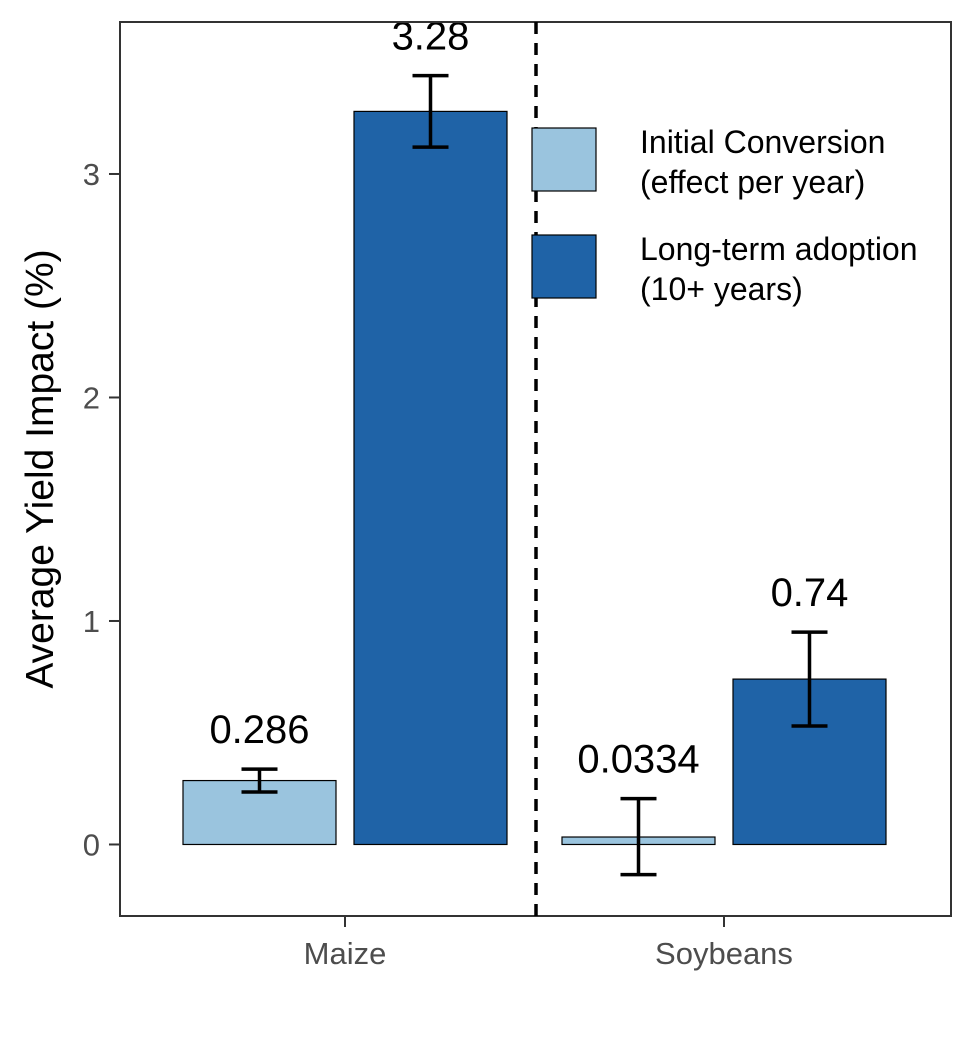  What do you see at coordinates (259, 730) in the screenshot?
I see `data-label: 0.286` at bounding box center [259, 730].